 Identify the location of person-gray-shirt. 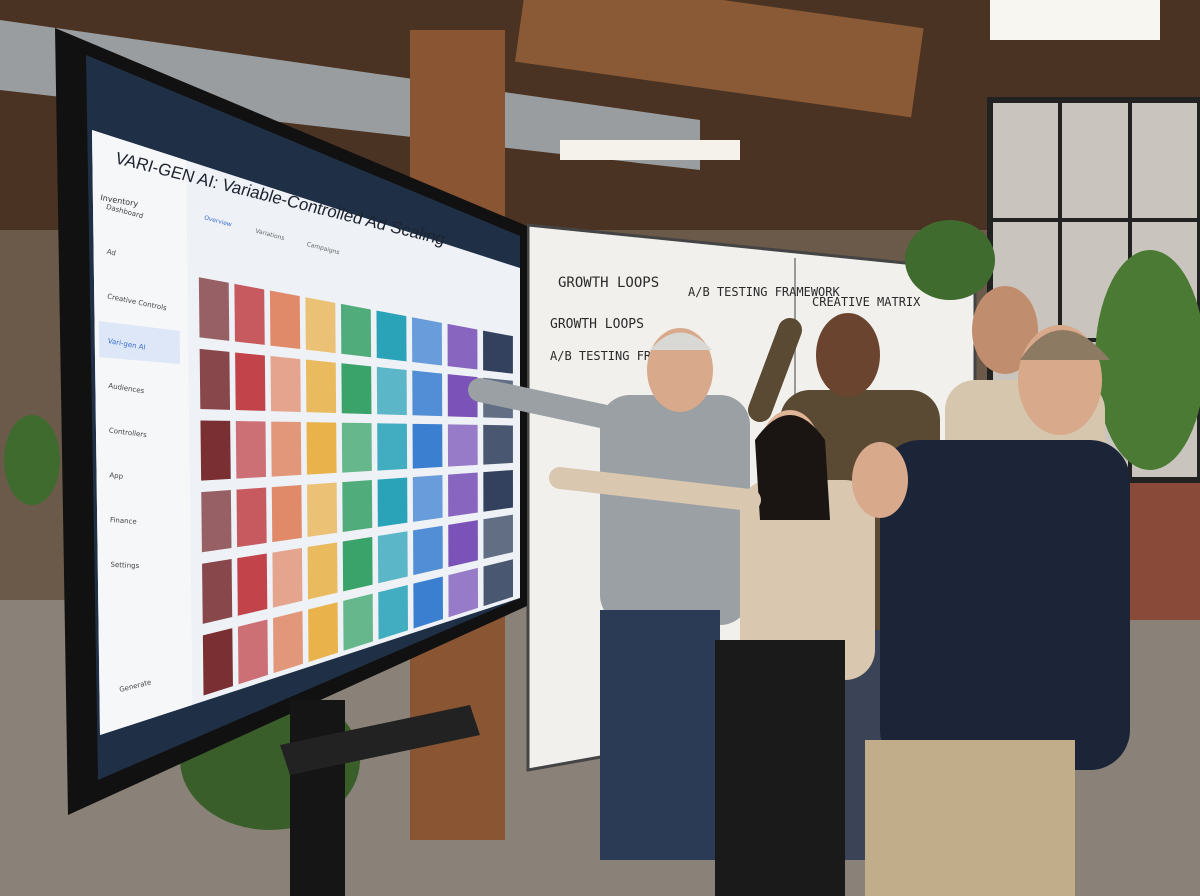
(609, 594).